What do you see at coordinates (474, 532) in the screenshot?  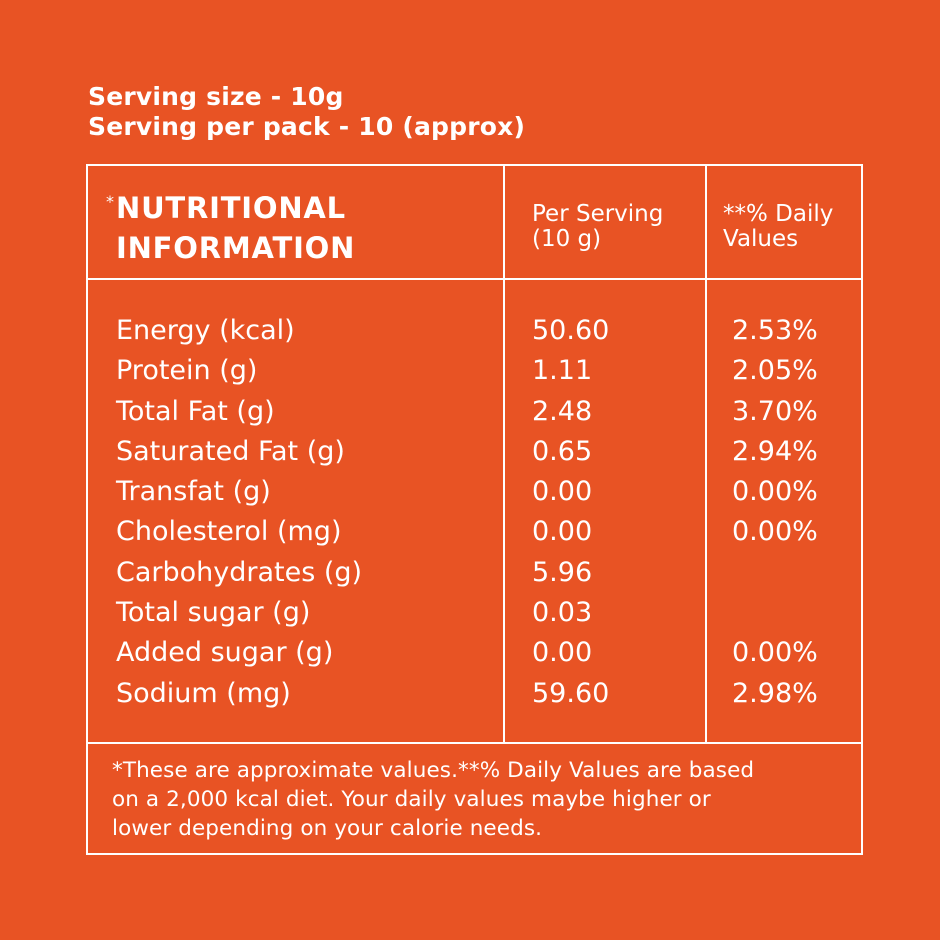 I see `table-row: Cholesterol (mg) 0.00 0.00%` at bounding box center [474, 532].